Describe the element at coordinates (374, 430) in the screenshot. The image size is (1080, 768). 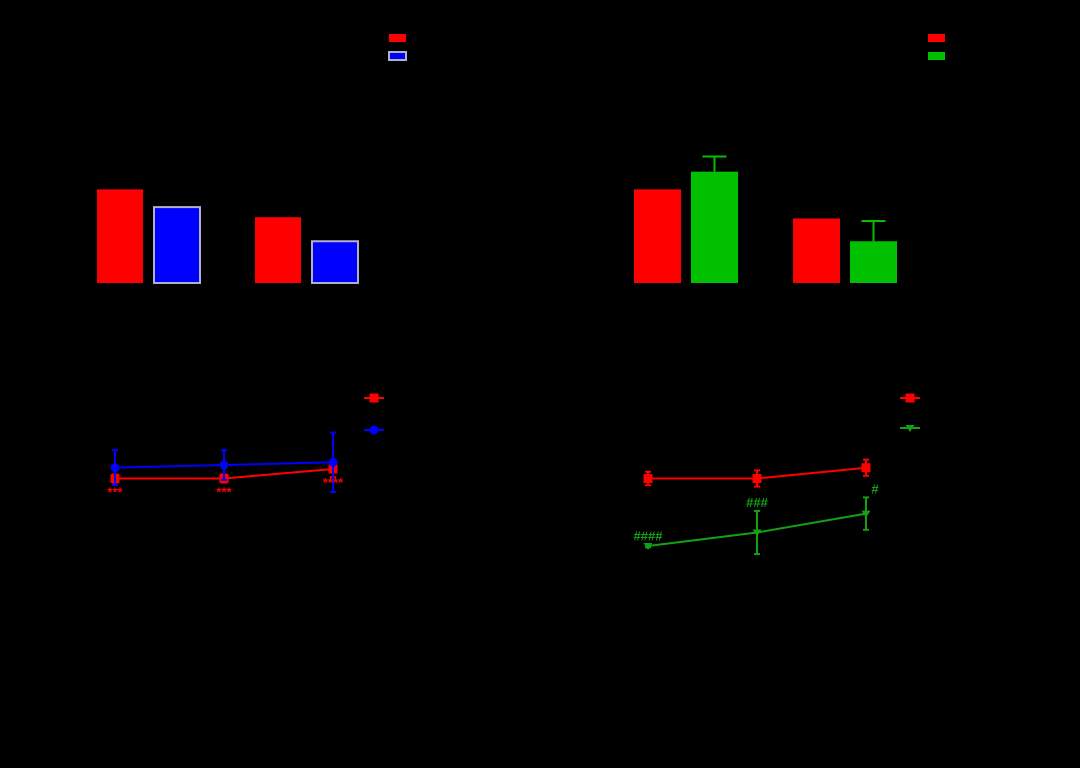
I see `legend-marker-bottom-left-series2` at that location.